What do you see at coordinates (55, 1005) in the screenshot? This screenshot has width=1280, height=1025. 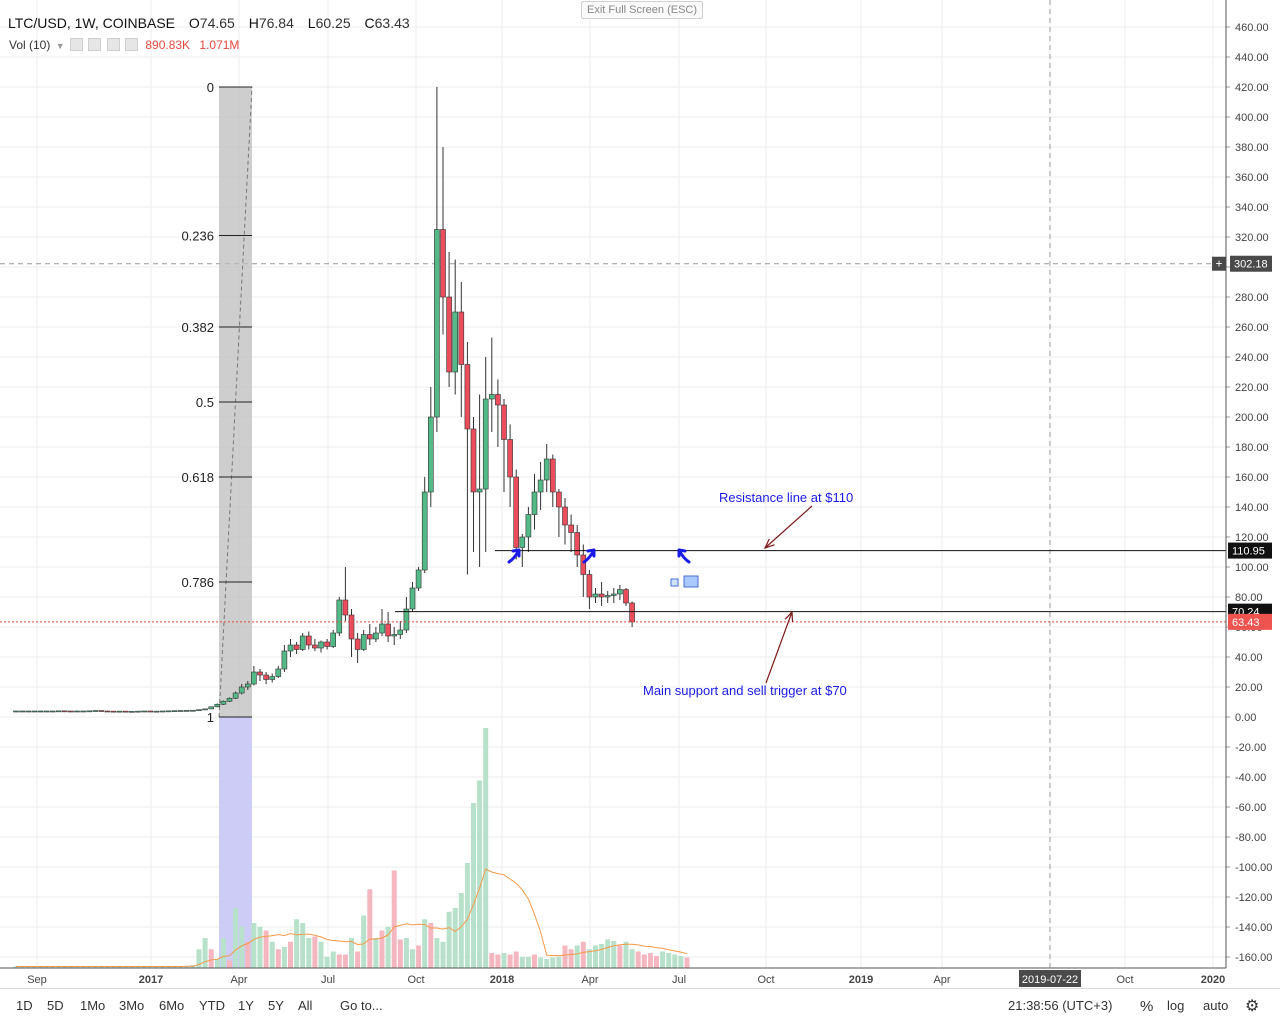 I see `range-5d-button: 5D` at bounding box center [55, 1005].